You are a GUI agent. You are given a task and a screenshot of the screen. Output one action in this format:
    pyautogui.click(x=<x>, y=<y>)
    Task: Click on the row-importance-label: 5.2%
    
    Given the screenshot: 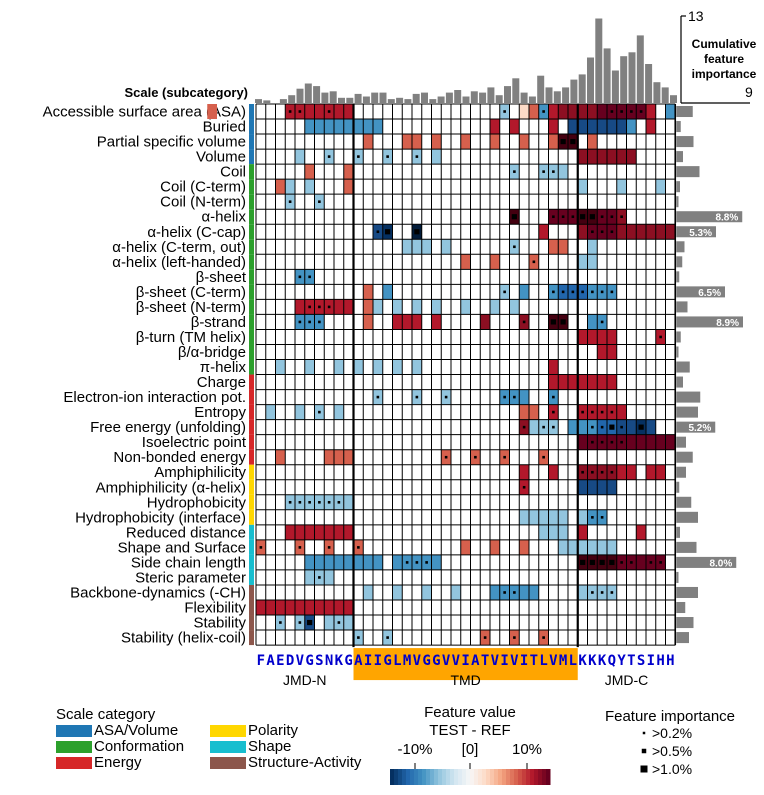 What is the action you would take?
    pyautogui.click(x=699, y=428)
    